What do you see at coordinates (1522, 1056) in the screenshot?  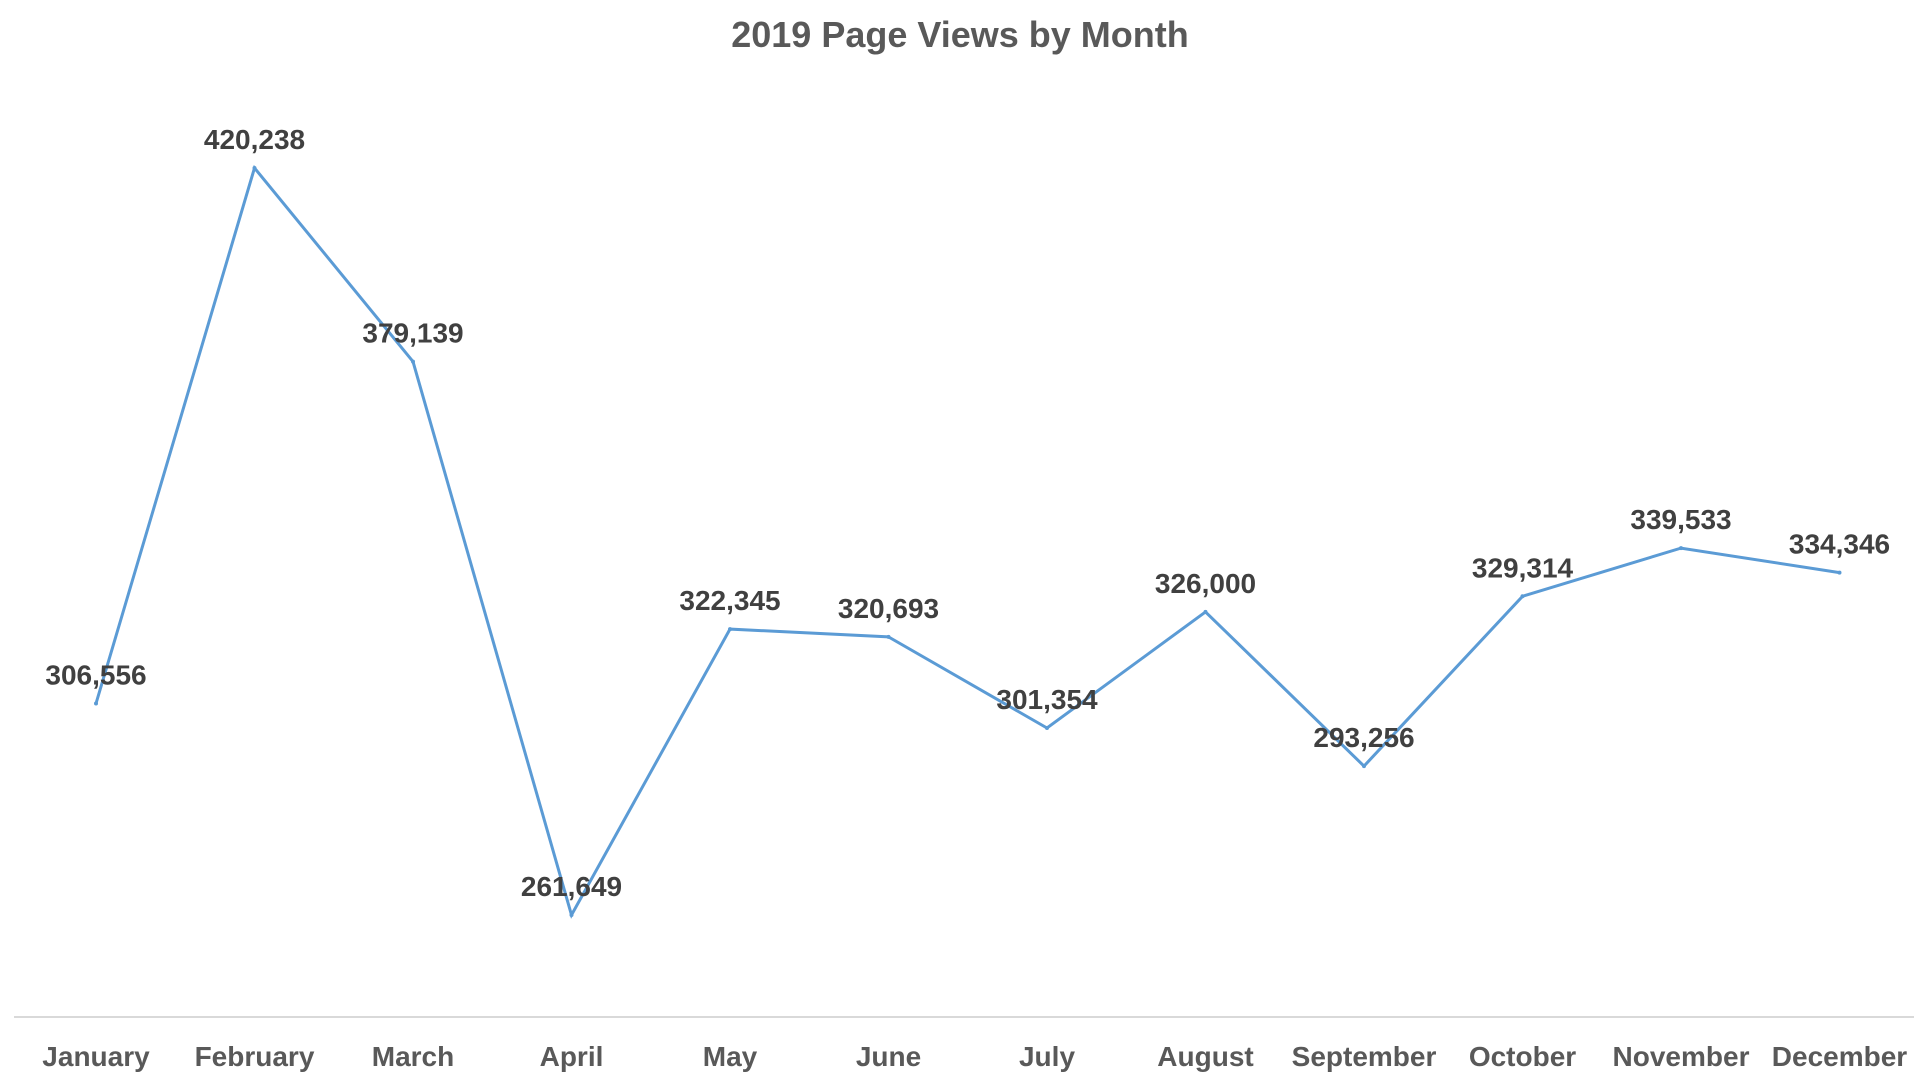 I see `x-tick-label: October` at bounding box center [1522, 1056].